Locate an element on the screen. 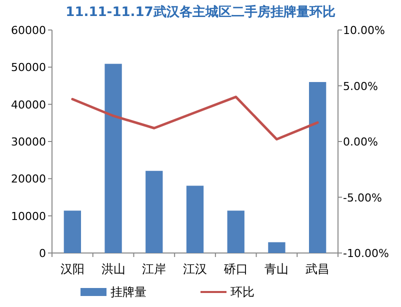 The width and height of the screenshot is (401, 307). x-tick-label: 江汉 is located at coordinates (195, 269).